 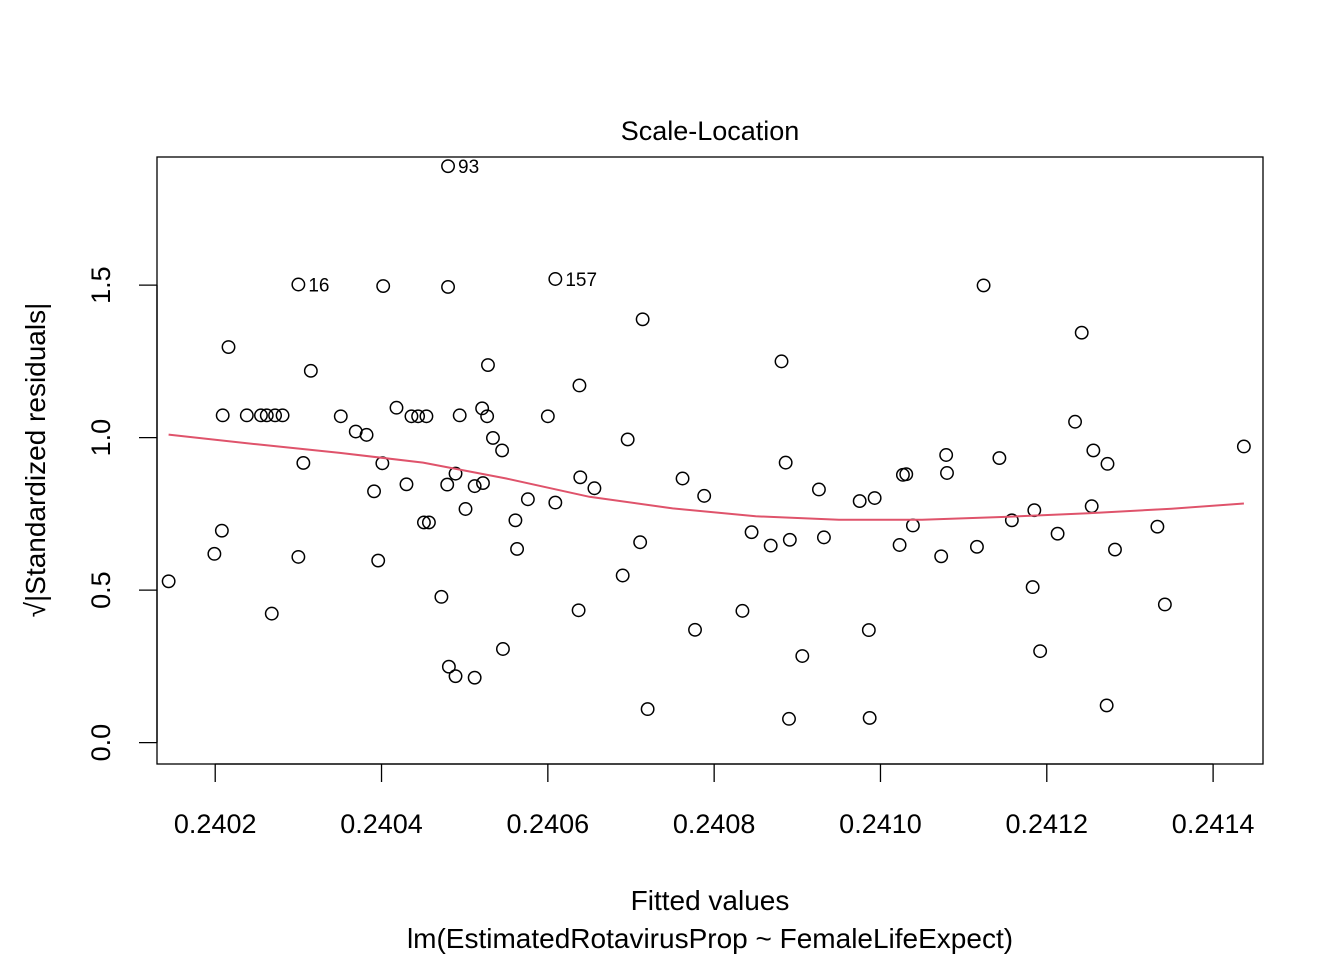 What do you see at coordinates (714, 824) in the screenshot?
I see `x-tick-label: 0.2408` at bounding box center [714, 824].